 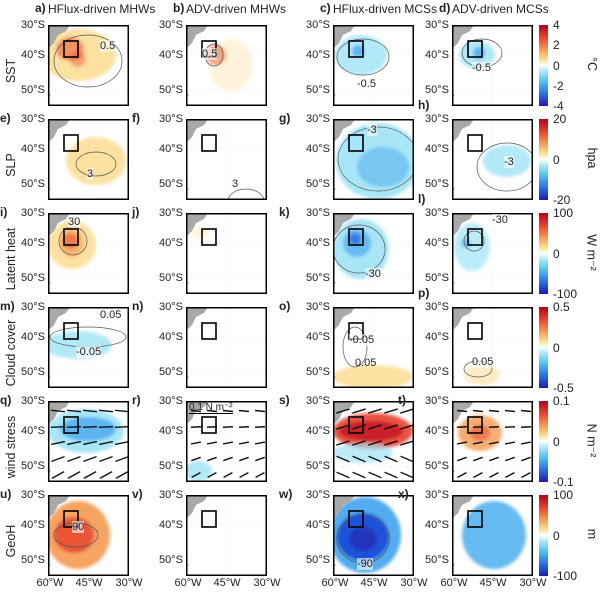 What do you see at coordinates (284, 400) in the screenshot?
I see `panel-letter: s)` at bounding box center [284, 400].